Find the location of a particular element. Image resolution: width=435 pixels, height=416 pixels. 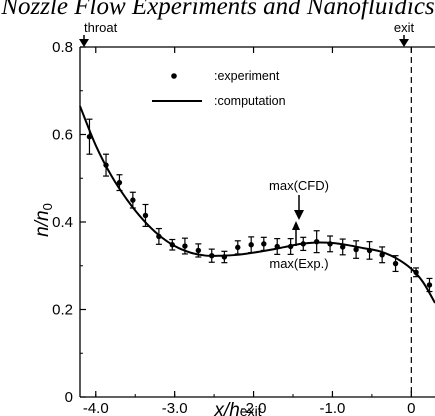

legend: :experiment :computation is located at coordinates (219, 88).